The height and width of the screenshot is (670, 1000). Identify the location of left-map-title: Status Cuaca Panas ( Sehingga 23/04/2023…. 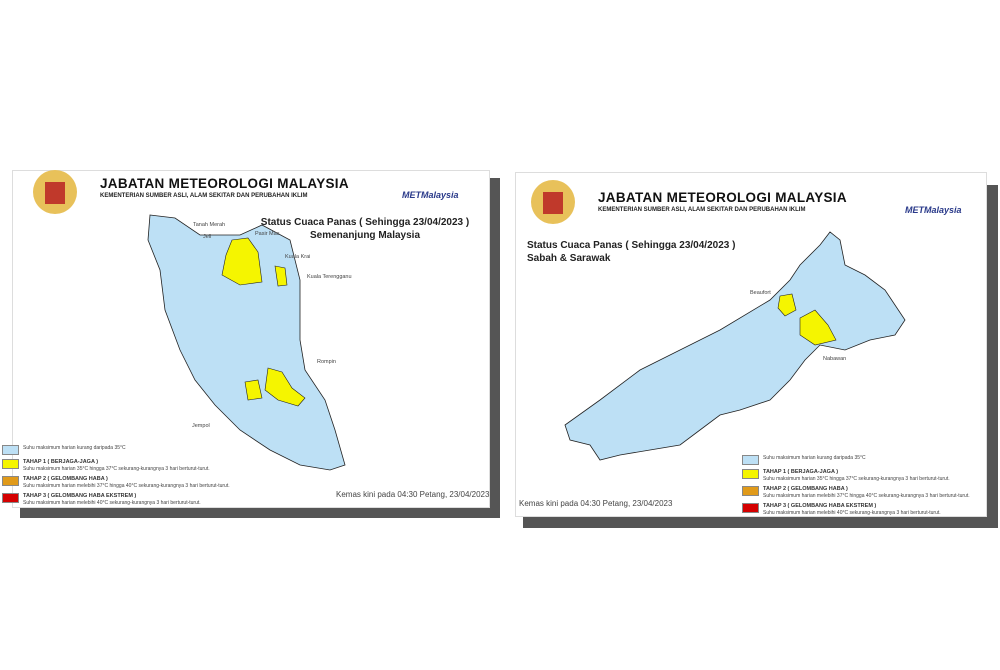
(365, 229).